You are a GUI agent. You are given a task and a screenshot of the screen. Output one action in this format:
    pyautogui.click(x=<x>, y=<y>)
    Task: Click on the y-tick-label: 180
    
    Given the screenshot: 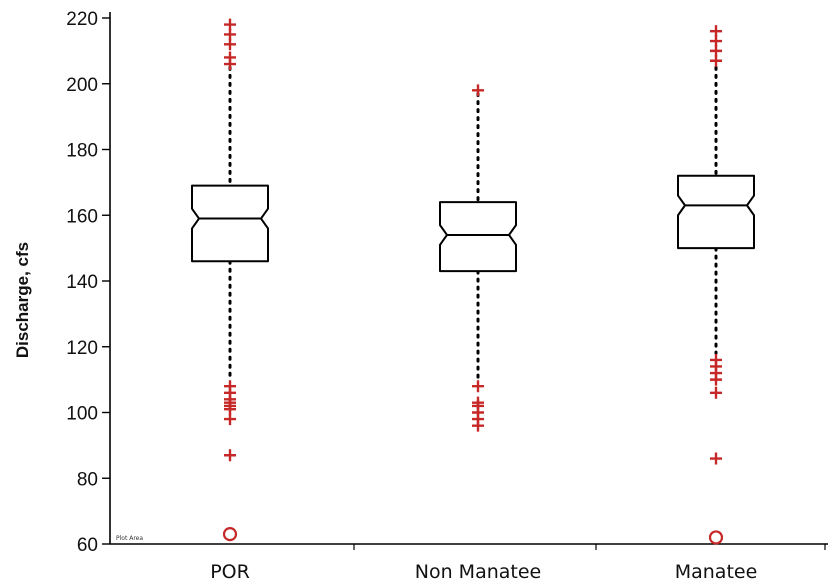 What is the action you would take?
    pyautogui.click(x=82, y=151)
    